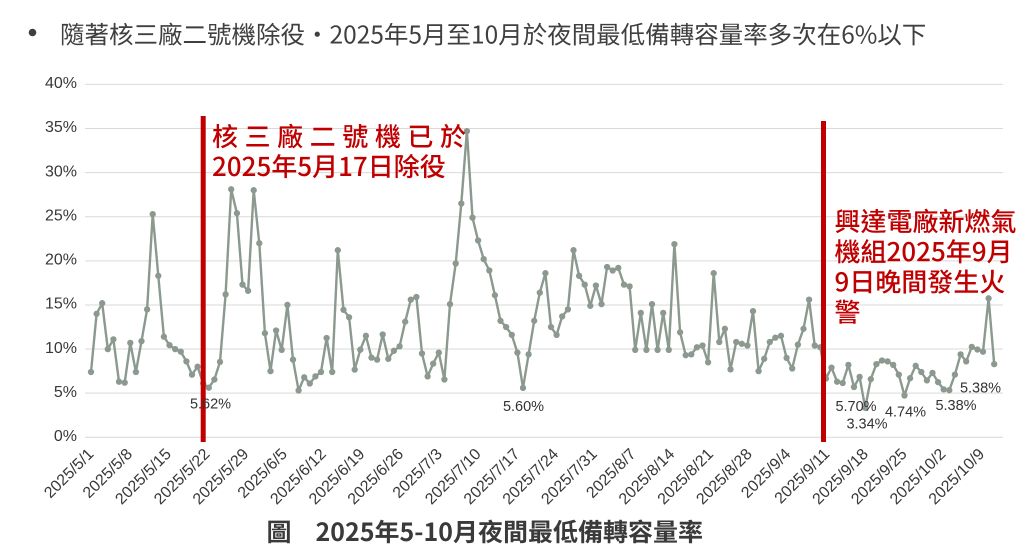 This screenshot has width=1024, height=551. I want to click on svg-text: 5.60%, so click(523, 407).